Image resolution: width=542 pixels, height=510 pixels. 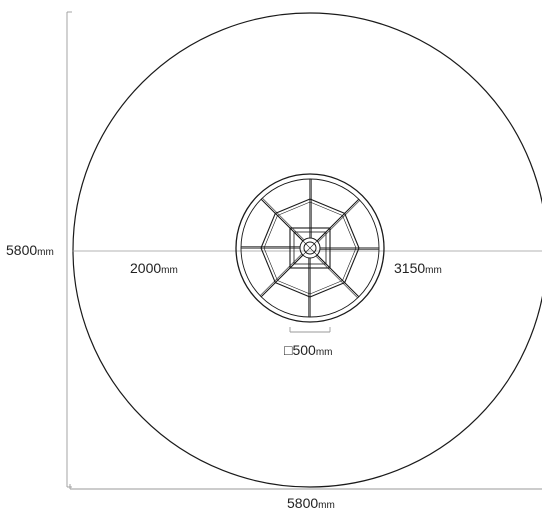 I want to click on umbrella-ribs-group, so click(x=310, y=248).